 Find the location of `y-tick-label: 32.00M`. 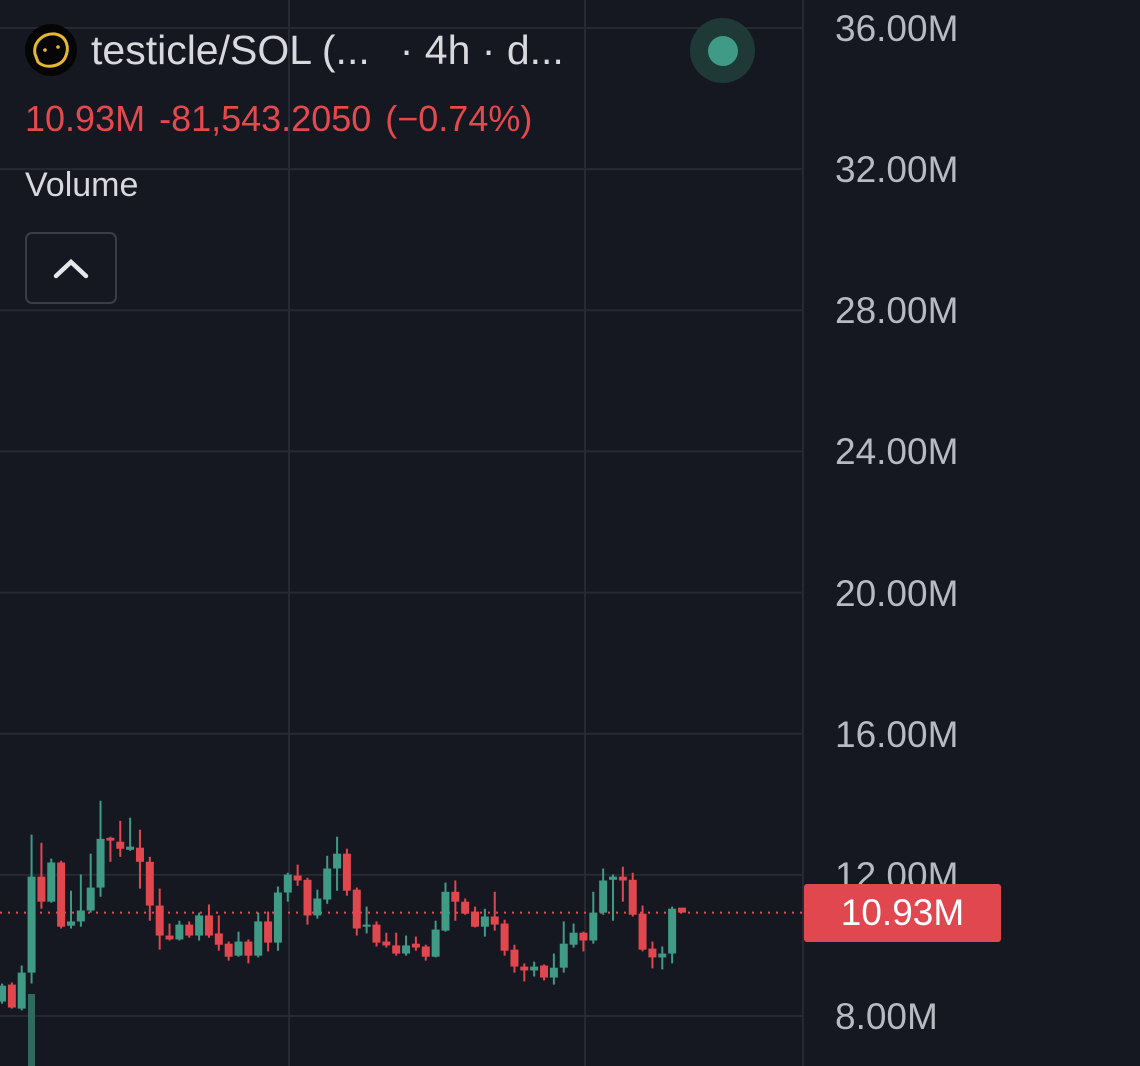

y-tick-label: 32.00M is located at coordinates (897, 170).